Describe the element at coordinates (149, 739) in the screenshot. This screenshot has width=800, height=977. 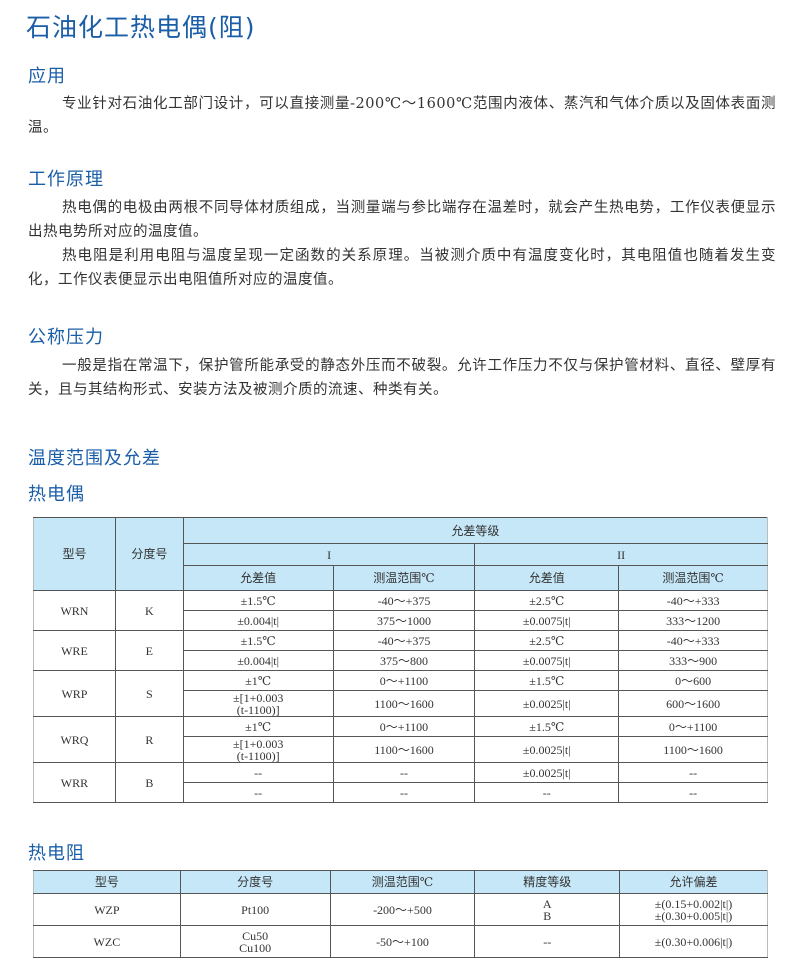
I see `cell-graduation: R` at that location.